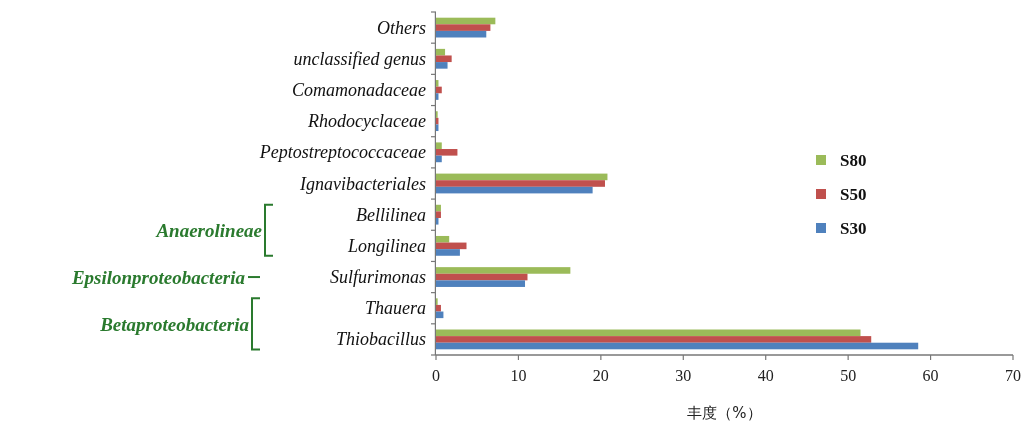  What do you see at coordinates (401, 27) in the screenshot?
I see `y-tick-label: Others` at bounding box center [401, 27].